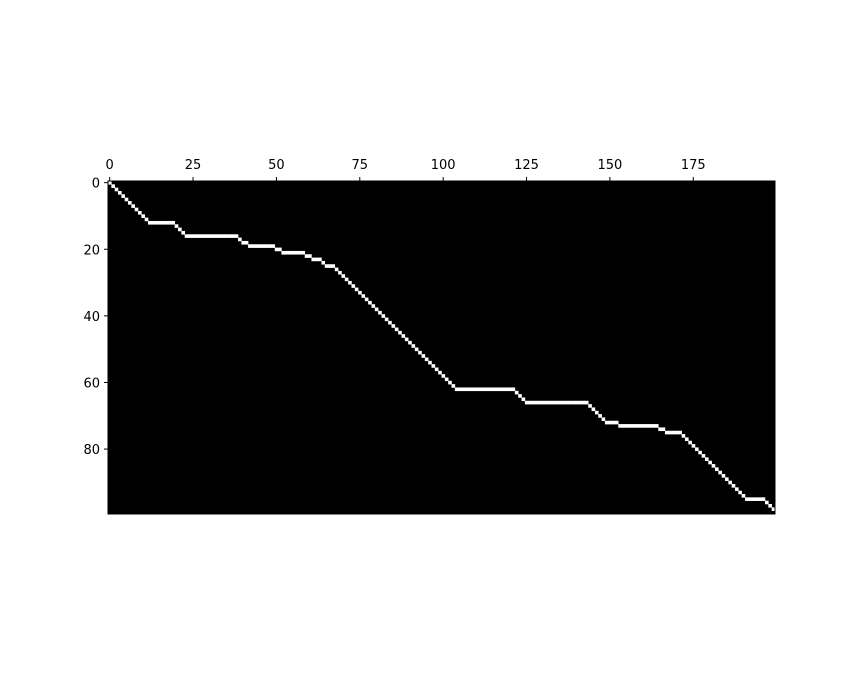 This screenshot has width=861, height=687. I want to click on x-tick-label: 0, so click(110, 165).